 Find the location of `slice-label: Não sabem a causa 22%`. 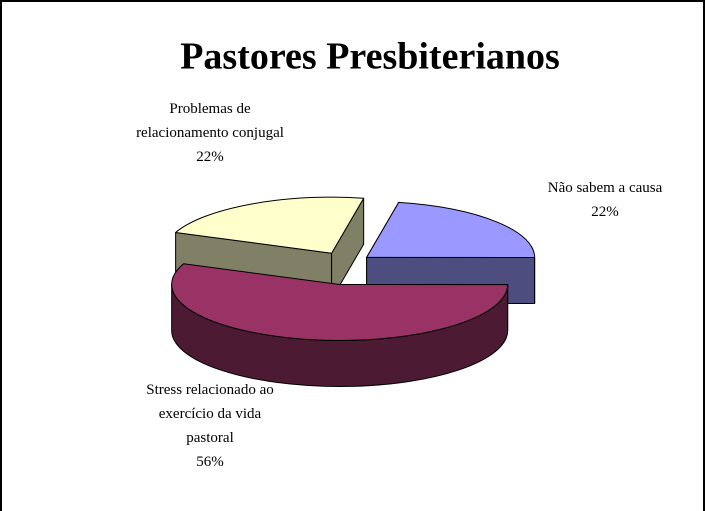

slice-label: Não sabem a causa 22% is located at coordinates (605, 200).